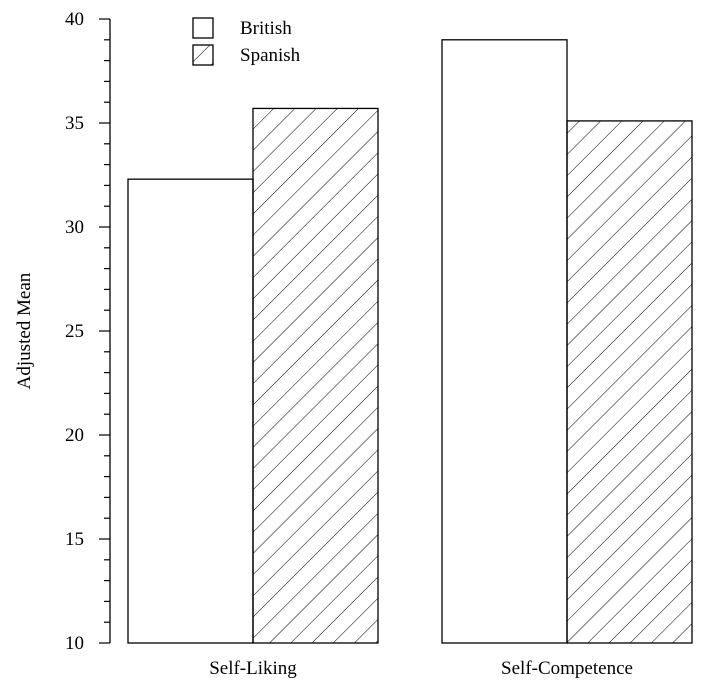 The height and width of the screenshot is (685, 707). I want to click on y-tick-label: 35, so click(74, 123).